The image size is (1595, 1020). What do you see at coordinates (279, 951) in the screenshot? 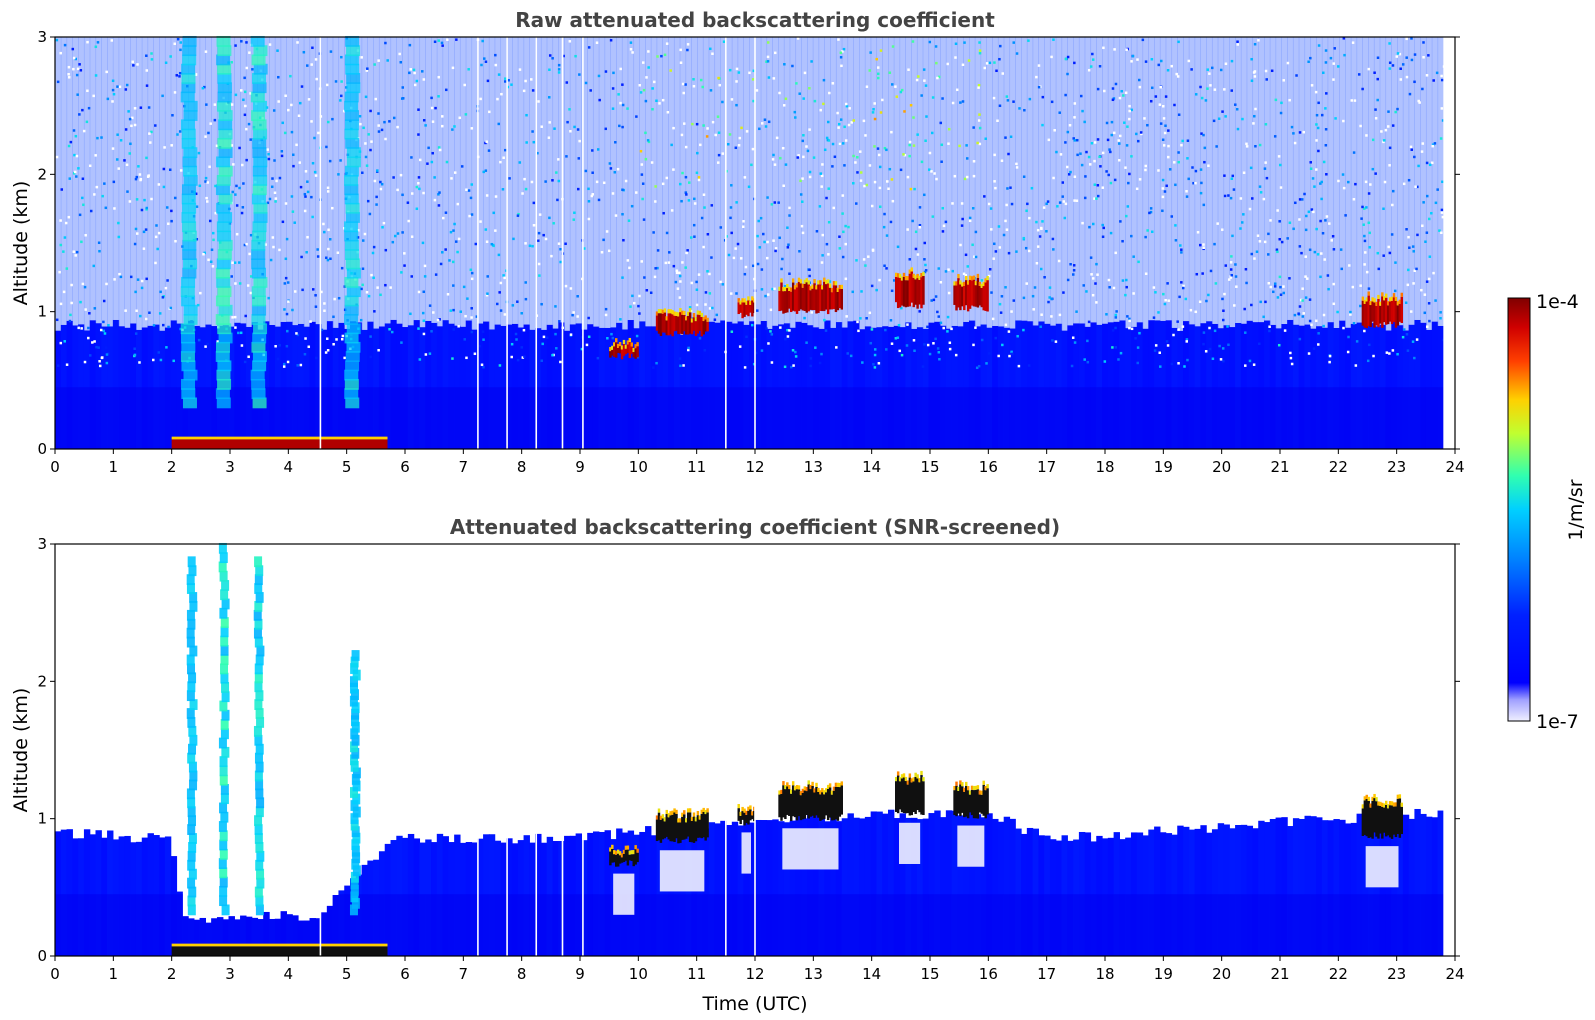
I see `surface-aerosol-layer` at bounding box center [279, 951].